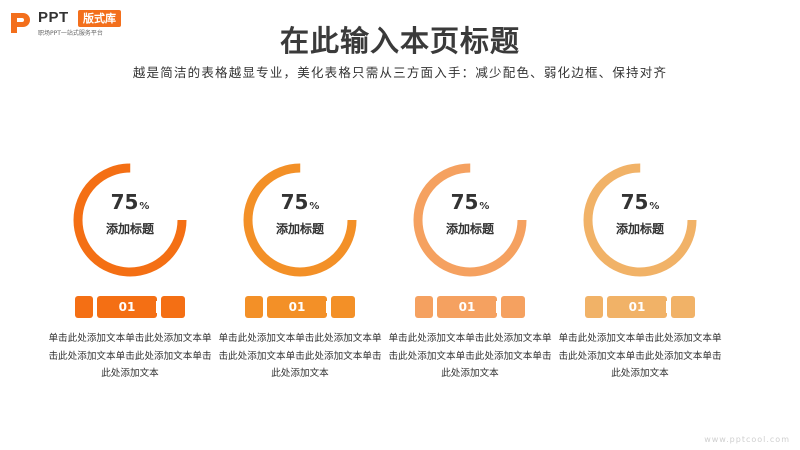 This screenshot has width=800, height=450. Describe the element at coordinates (399, 41) in the screenshot. I see `page-title: 在此输入本页标题` at that location.